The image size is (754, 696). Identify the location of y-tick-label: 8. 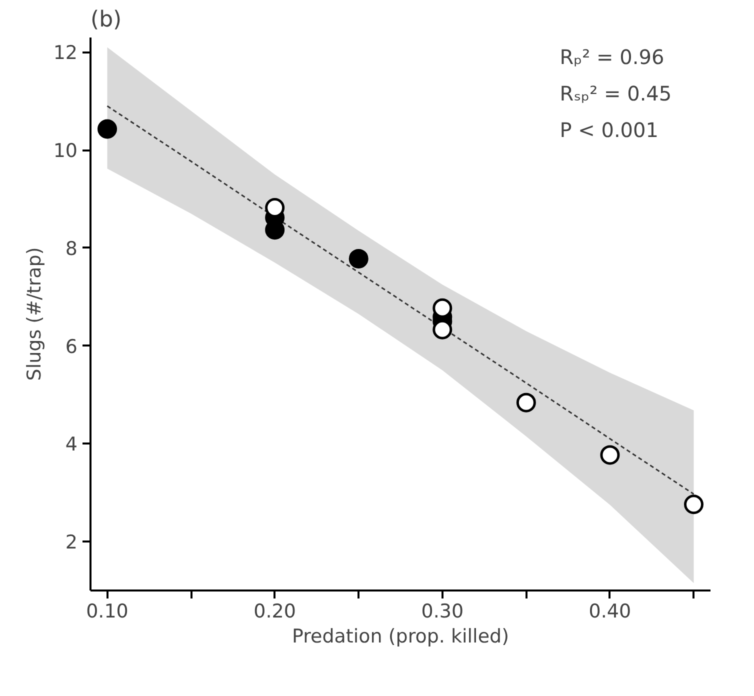
(71, 249).